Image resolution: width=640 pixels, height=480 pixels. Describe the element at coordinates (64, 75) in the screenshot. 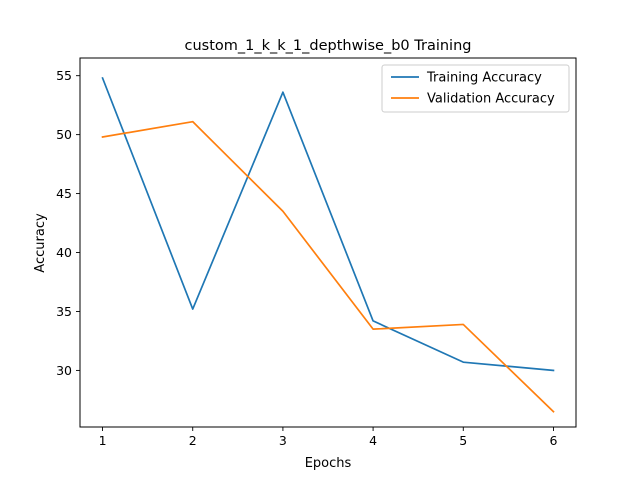

I see `y-tick-label: 55` at that location.